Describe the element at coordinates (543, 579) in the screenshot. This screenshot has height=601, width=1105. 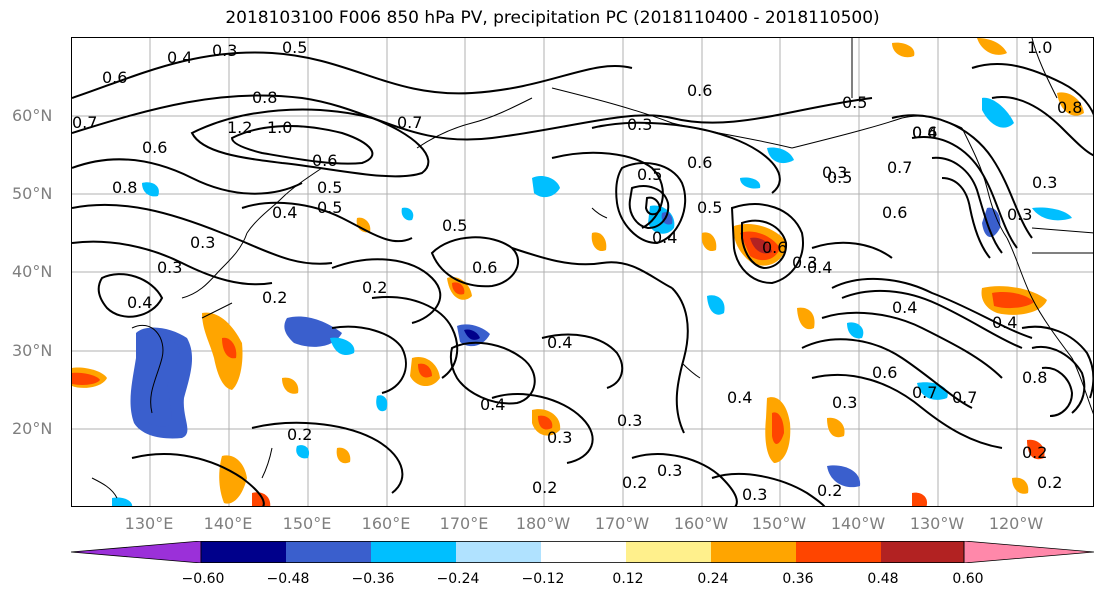
I see `colorbar-tick-label: −0.12` at that location.